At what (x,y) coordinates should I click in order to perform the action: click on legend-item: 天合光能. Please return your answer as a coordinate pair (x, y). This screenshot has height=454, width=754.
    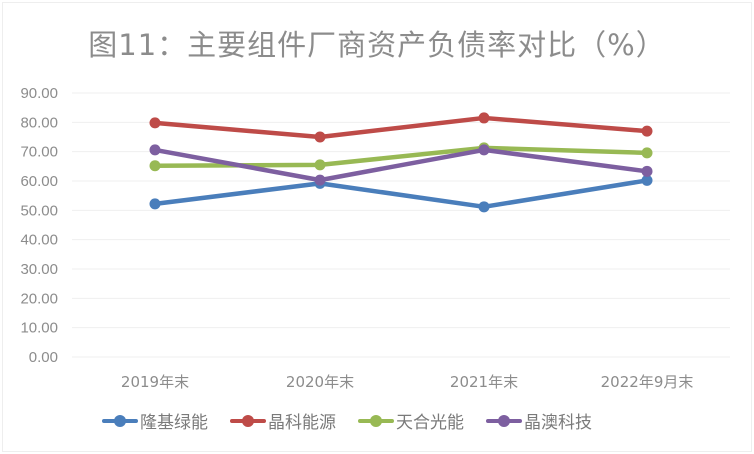
    Looking at the image, I should click on (411, 420).